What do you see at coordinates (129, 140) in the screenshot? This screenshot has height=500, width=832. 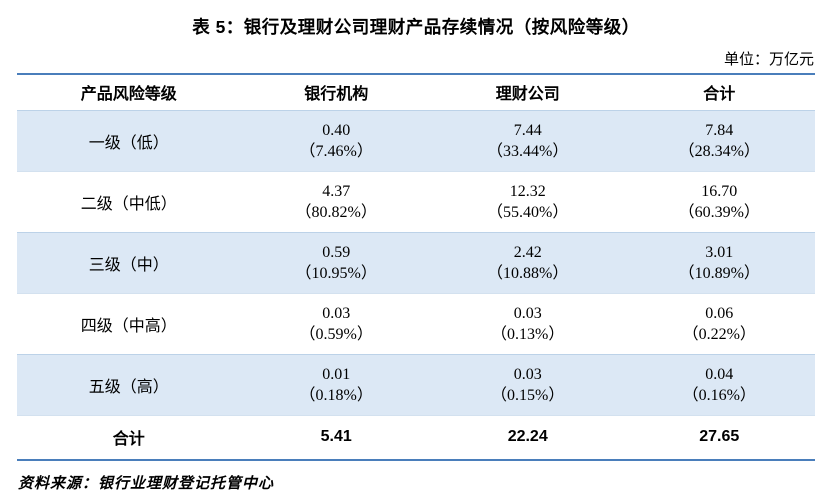 I see `row-label: 一级（低）` at bounding box center [129, 140].